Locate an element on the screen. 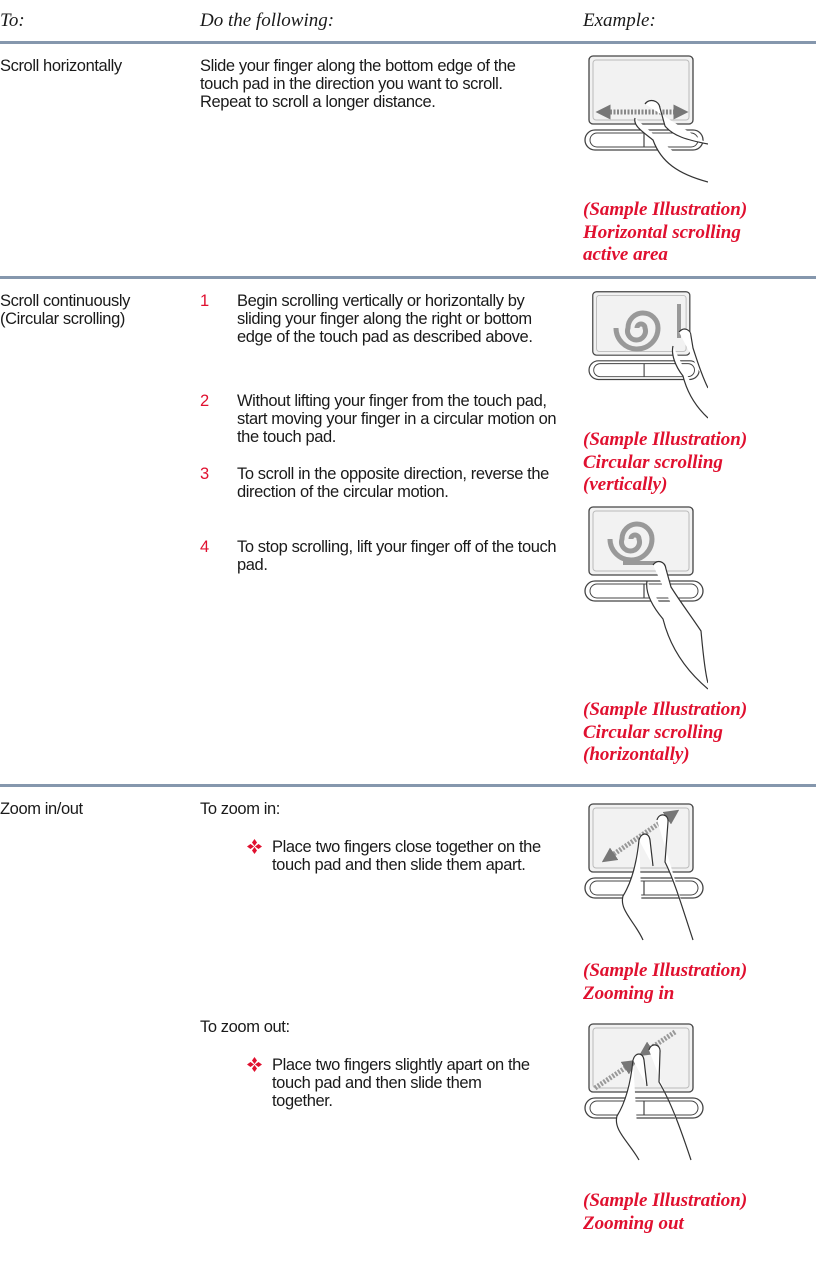 Image resolution: width=816 pixels, height=1286 pixels. action: Zoom in/out is located at coordinates (41, 809).